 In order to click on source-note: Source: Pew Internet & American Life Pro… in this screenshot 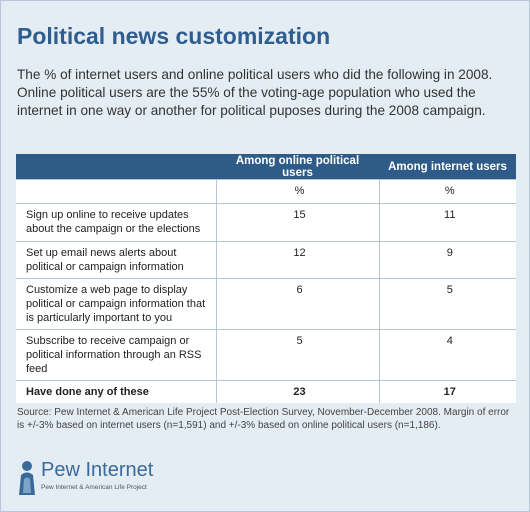, I will do `click(263, 419)`.